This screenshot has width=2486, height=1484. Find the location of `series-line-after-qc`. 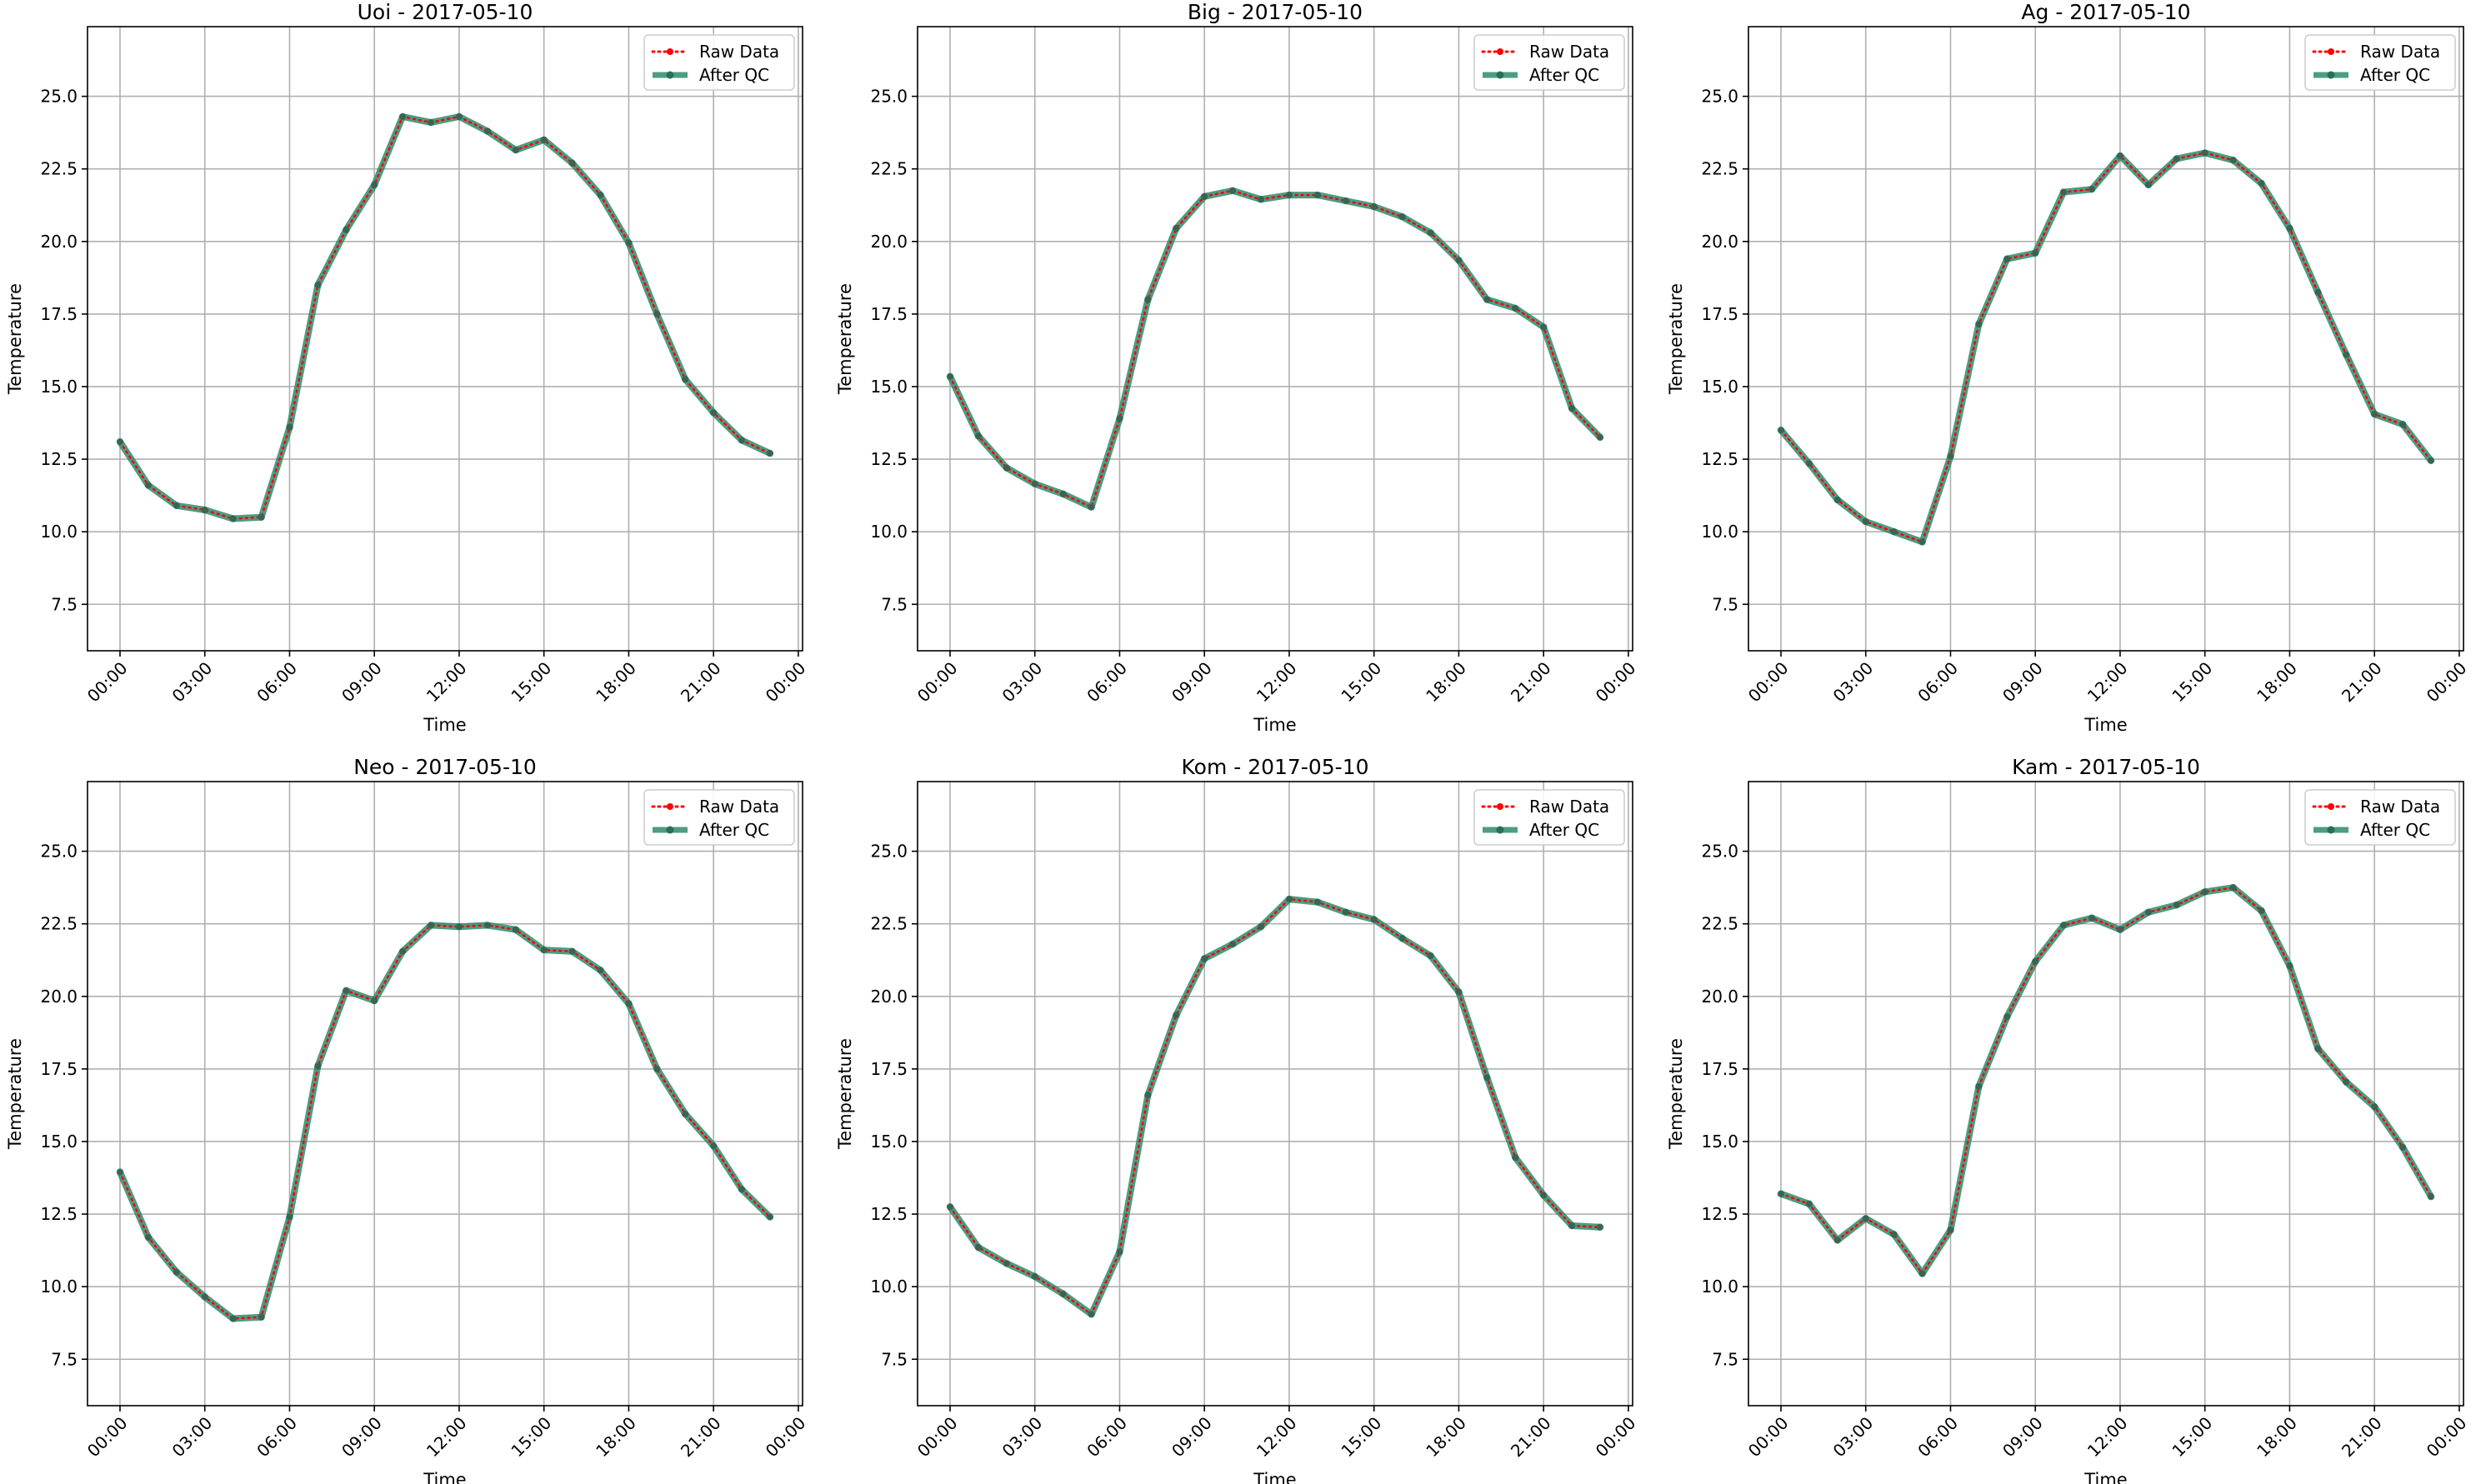

series-line-after-qc is located at coordinates (445, 1122).